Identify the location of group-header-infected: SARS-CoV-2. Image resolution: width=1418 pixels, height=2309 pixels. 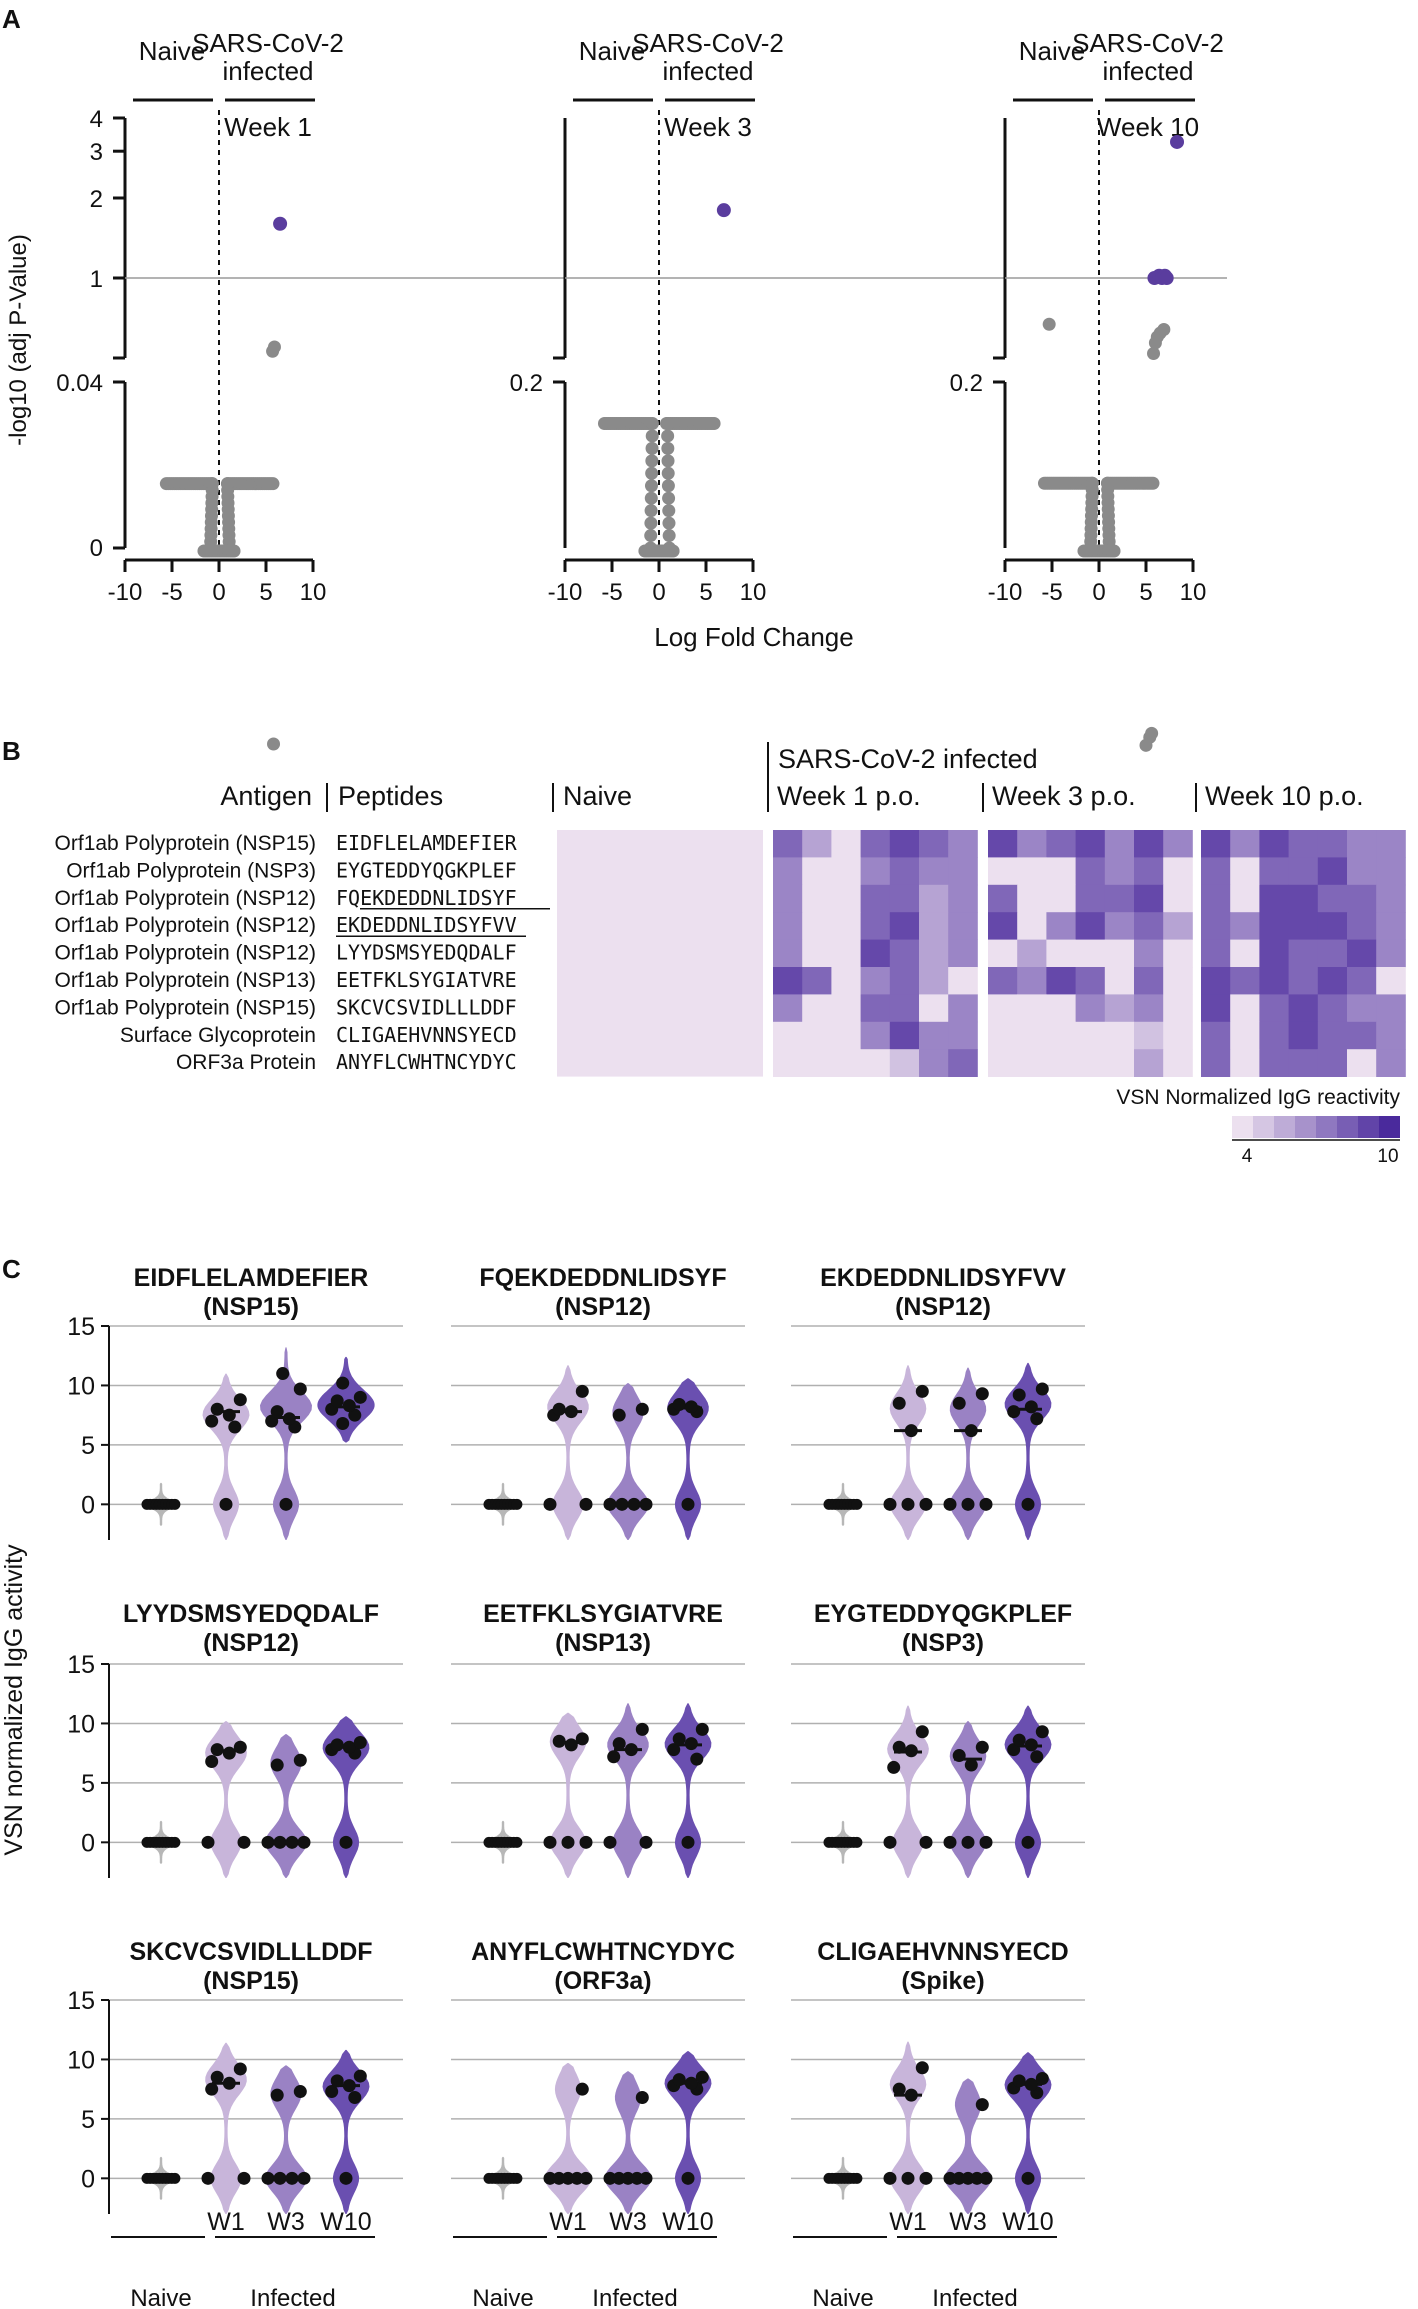
(268, 43).